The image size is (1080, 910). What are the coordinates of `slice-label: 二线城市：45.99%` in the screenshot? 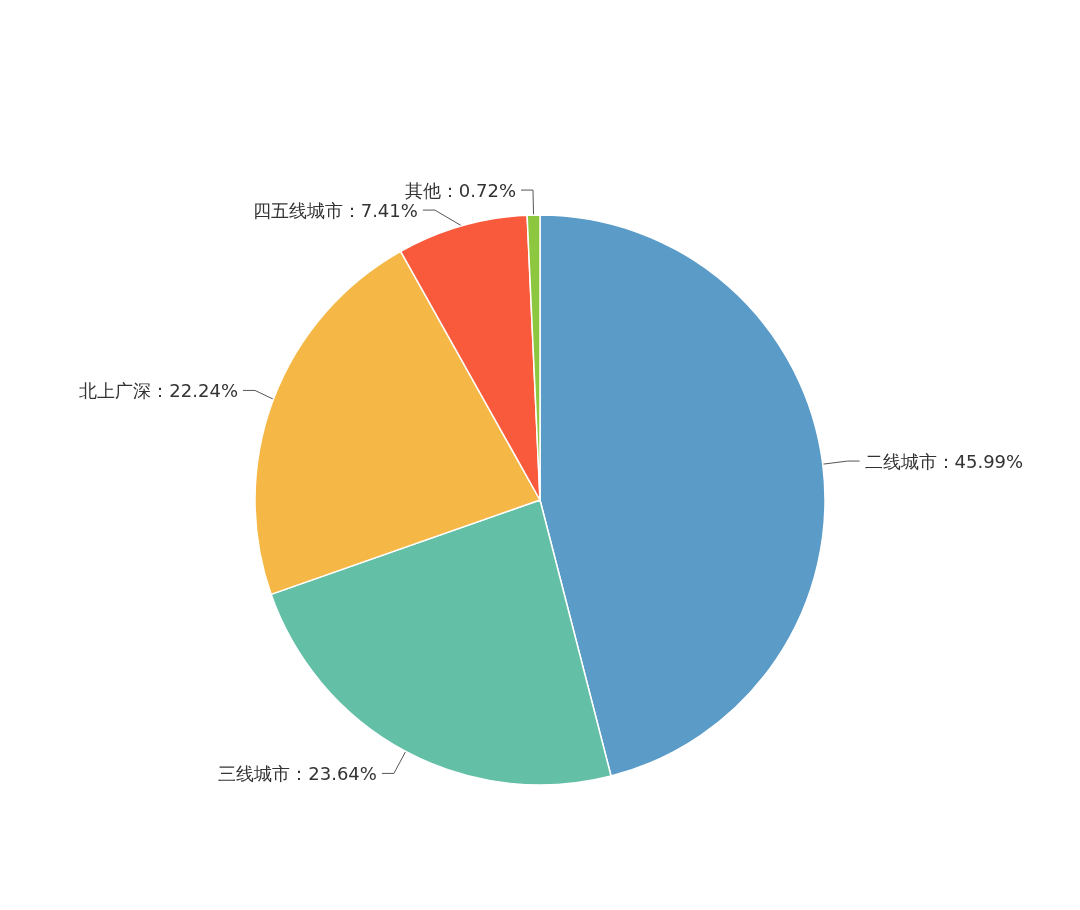 It's located at (944, 461).